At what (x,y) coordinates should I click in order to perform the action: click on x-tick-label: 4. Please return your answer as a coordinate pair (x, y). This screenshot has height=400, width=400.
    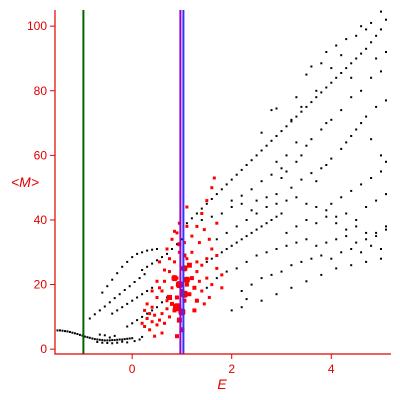
    Looking at the image, I should click on (331, 369).